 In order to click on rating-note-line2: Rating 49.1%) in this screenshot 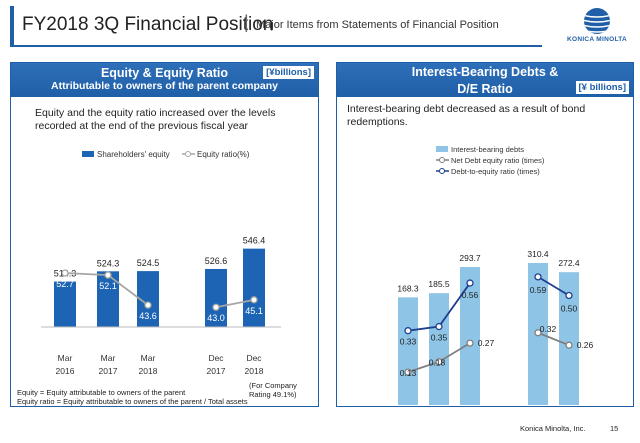, I will do `click(273, 394)`.